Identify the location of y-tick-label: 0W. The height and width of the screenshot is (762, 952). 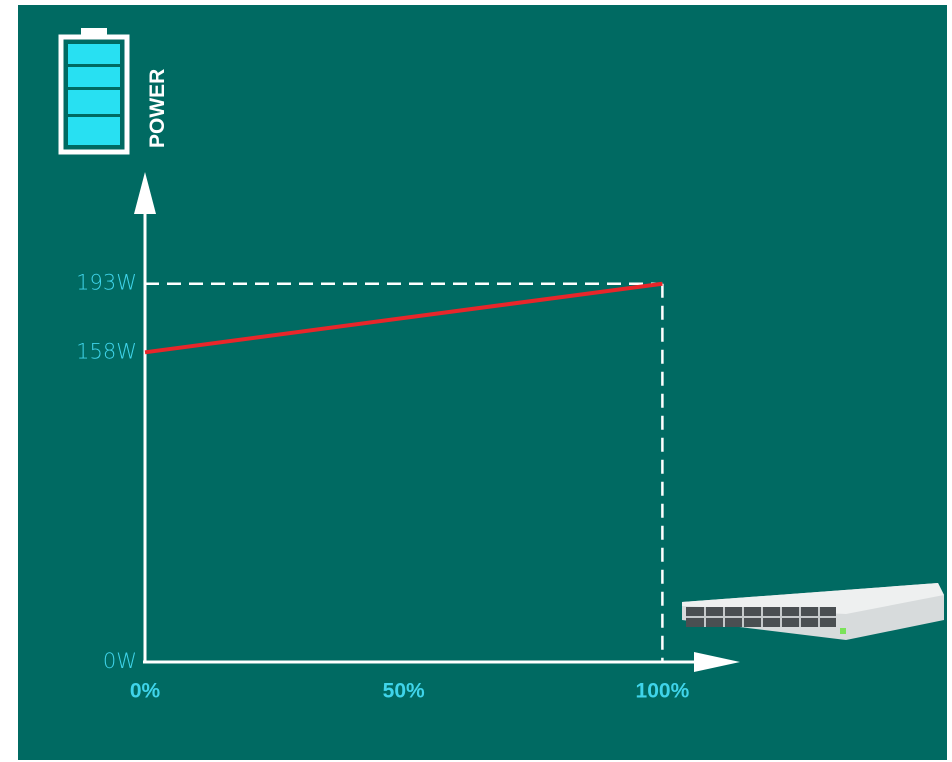
(120, 661).